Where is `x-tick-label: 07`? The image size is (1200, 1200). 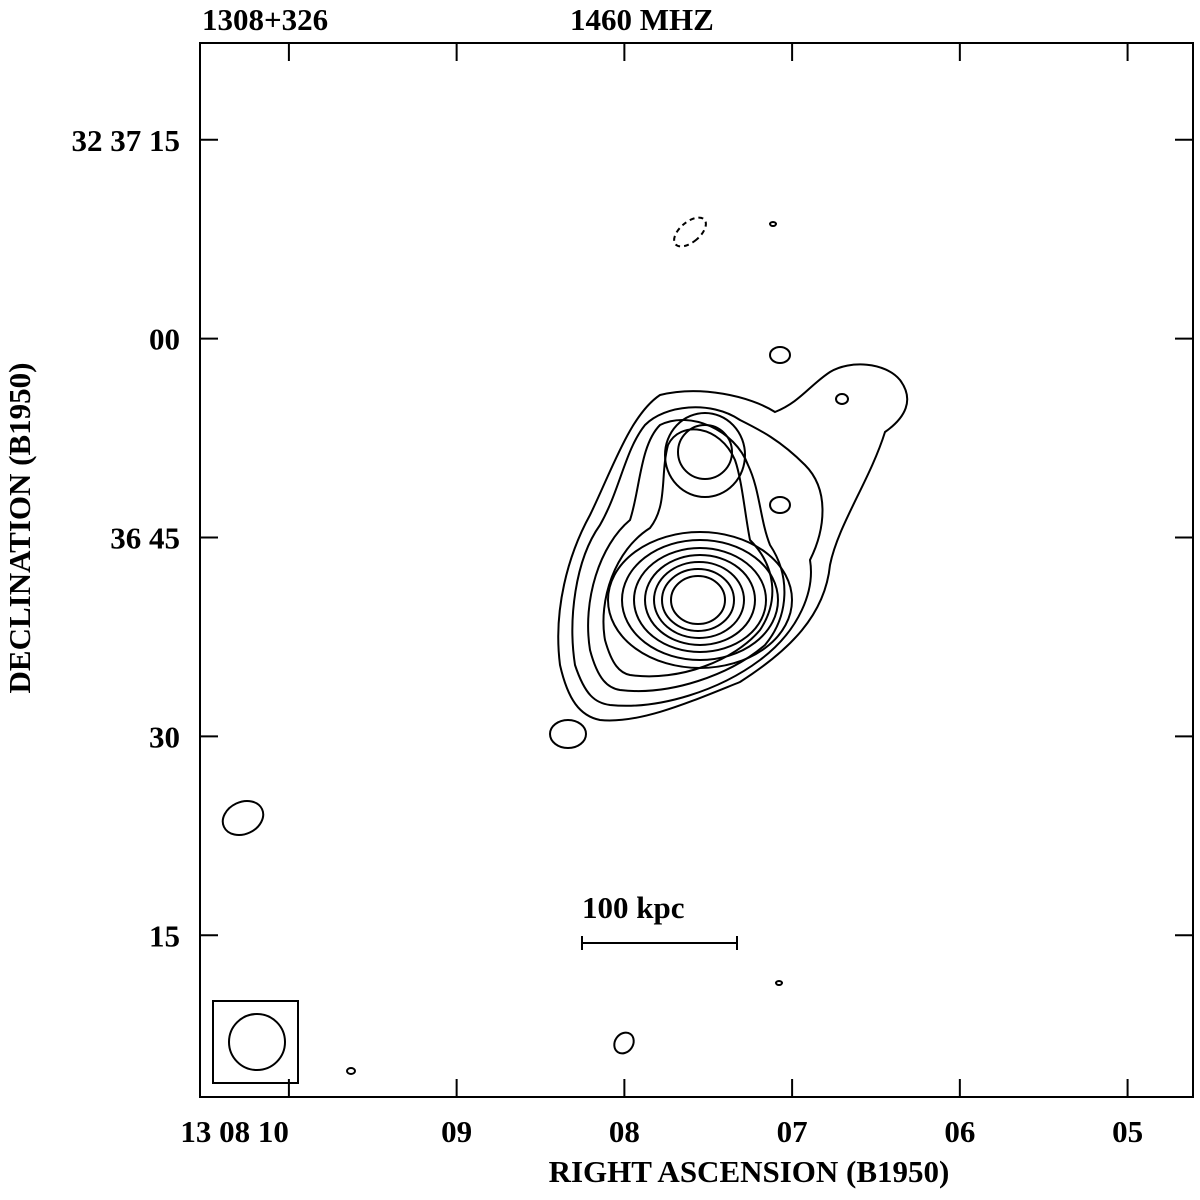 x-tick-label: 07 is located at coordinates (792, 1131).